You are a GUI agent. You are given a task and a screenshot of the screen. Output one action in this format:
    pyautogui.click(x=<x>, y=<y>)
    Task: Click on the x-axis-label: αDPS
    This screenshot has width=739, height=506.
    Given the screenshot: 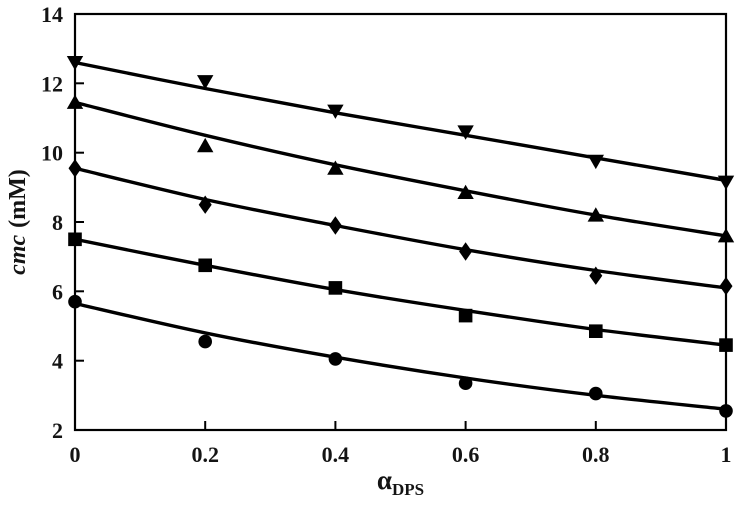 What is the action you would take?
    pyautogui.click(x=400, y=482)
    